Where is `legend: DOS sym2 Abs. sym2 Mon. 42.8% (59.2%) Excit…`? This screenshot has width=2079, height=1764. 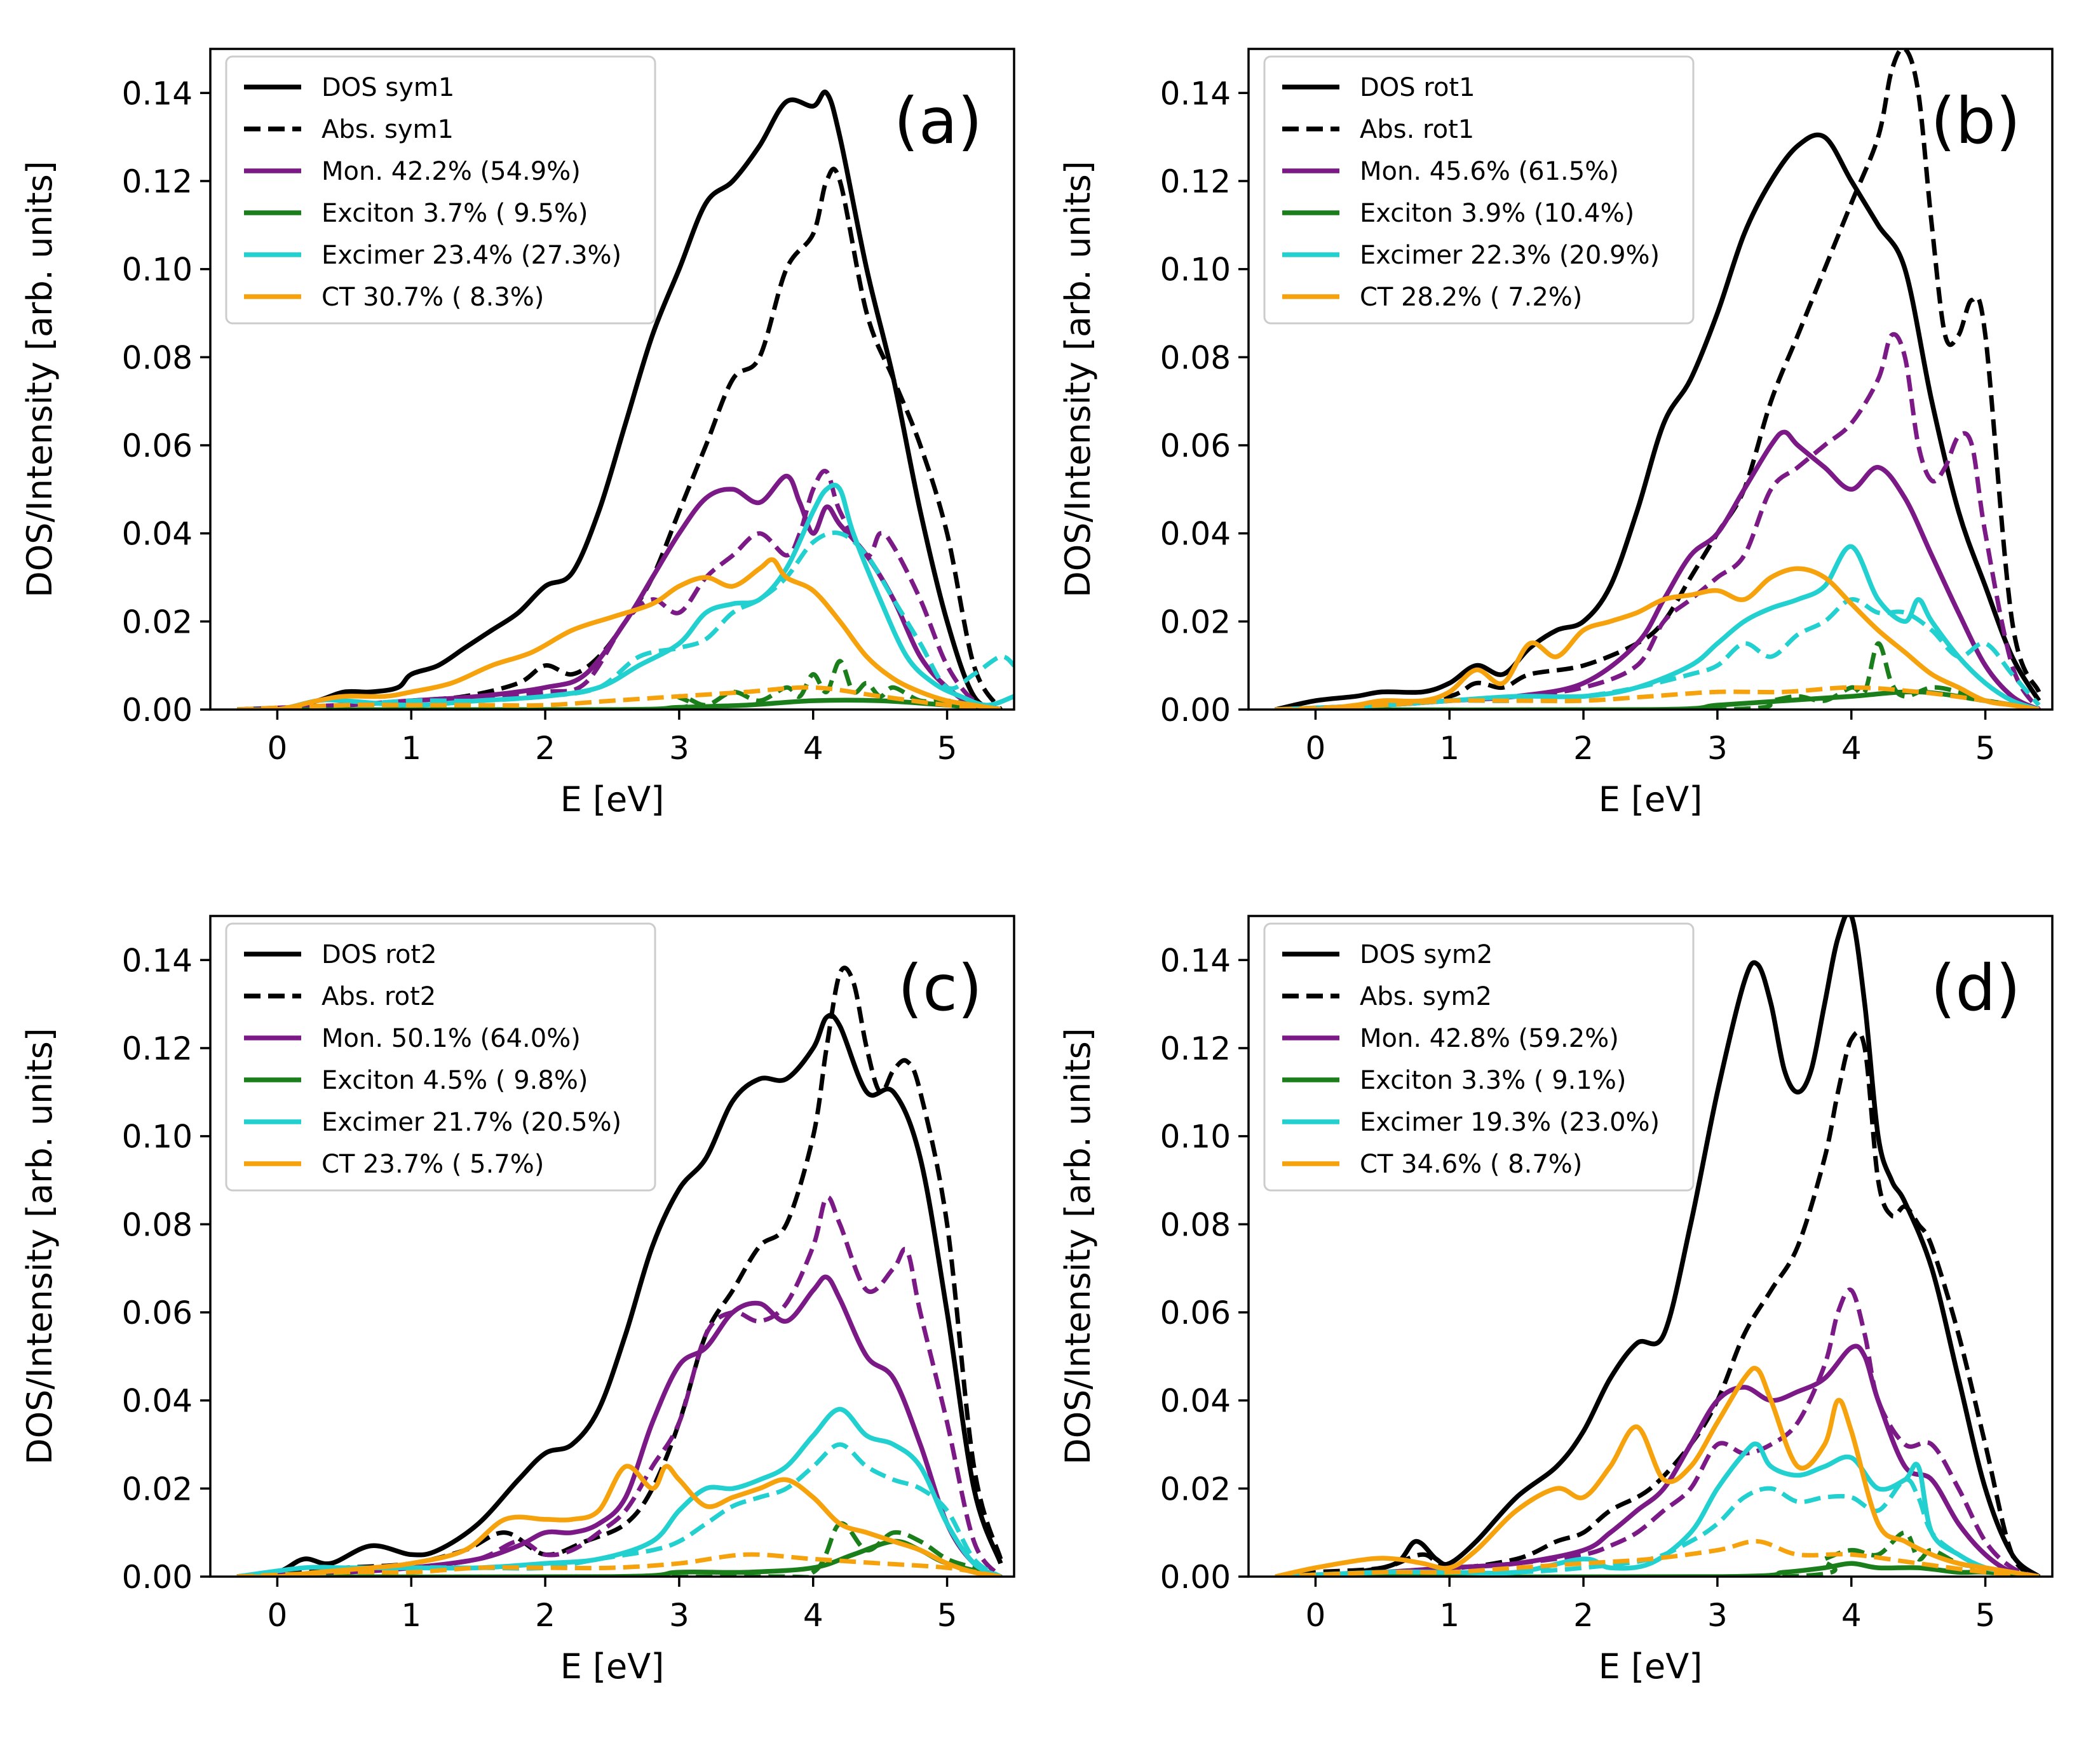 legend: DOS sym2 Abs. sym2 Mon. 42.8% (59.2%) Excit… is located at coordinates (1479, 1057).